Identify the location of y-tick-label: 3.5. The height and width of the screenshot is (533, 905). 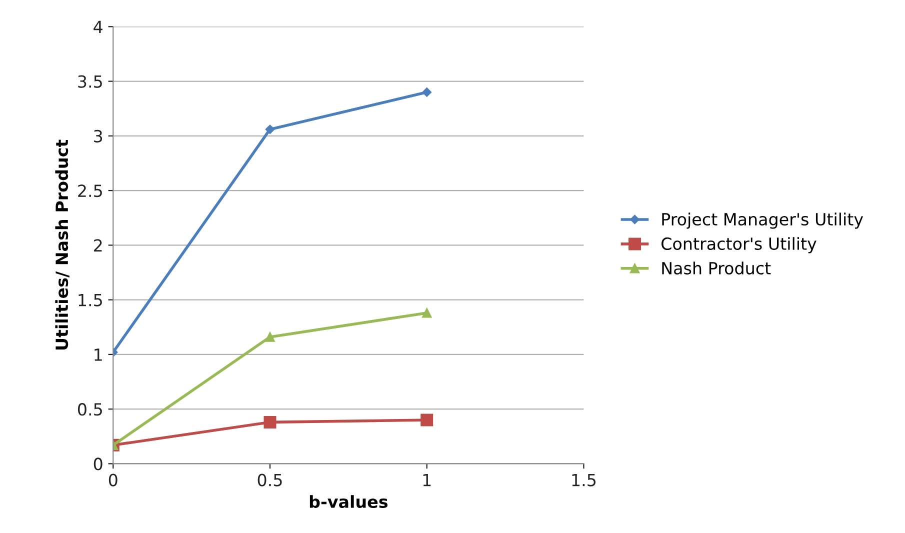
(90, 81).